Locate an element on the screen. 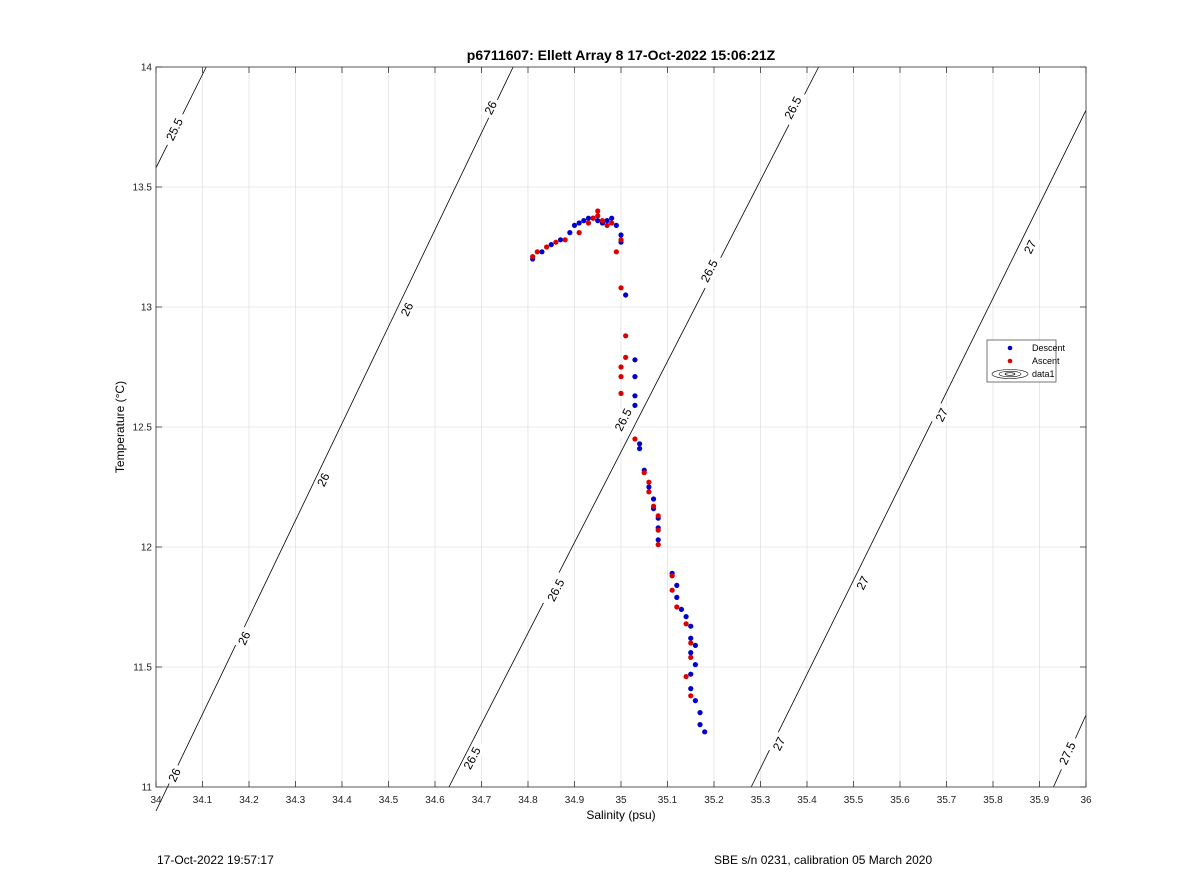  legend-box is located at coordinates (1021, 361).